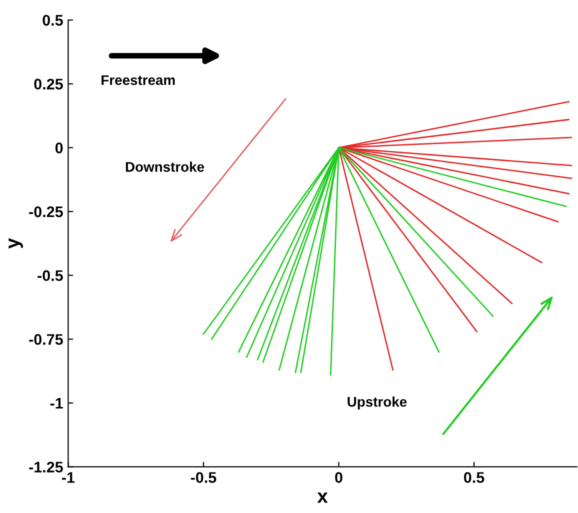 This screenshot has width=578, height=513. I want to click on y-tick-label: -0.5, so click(50, 276).